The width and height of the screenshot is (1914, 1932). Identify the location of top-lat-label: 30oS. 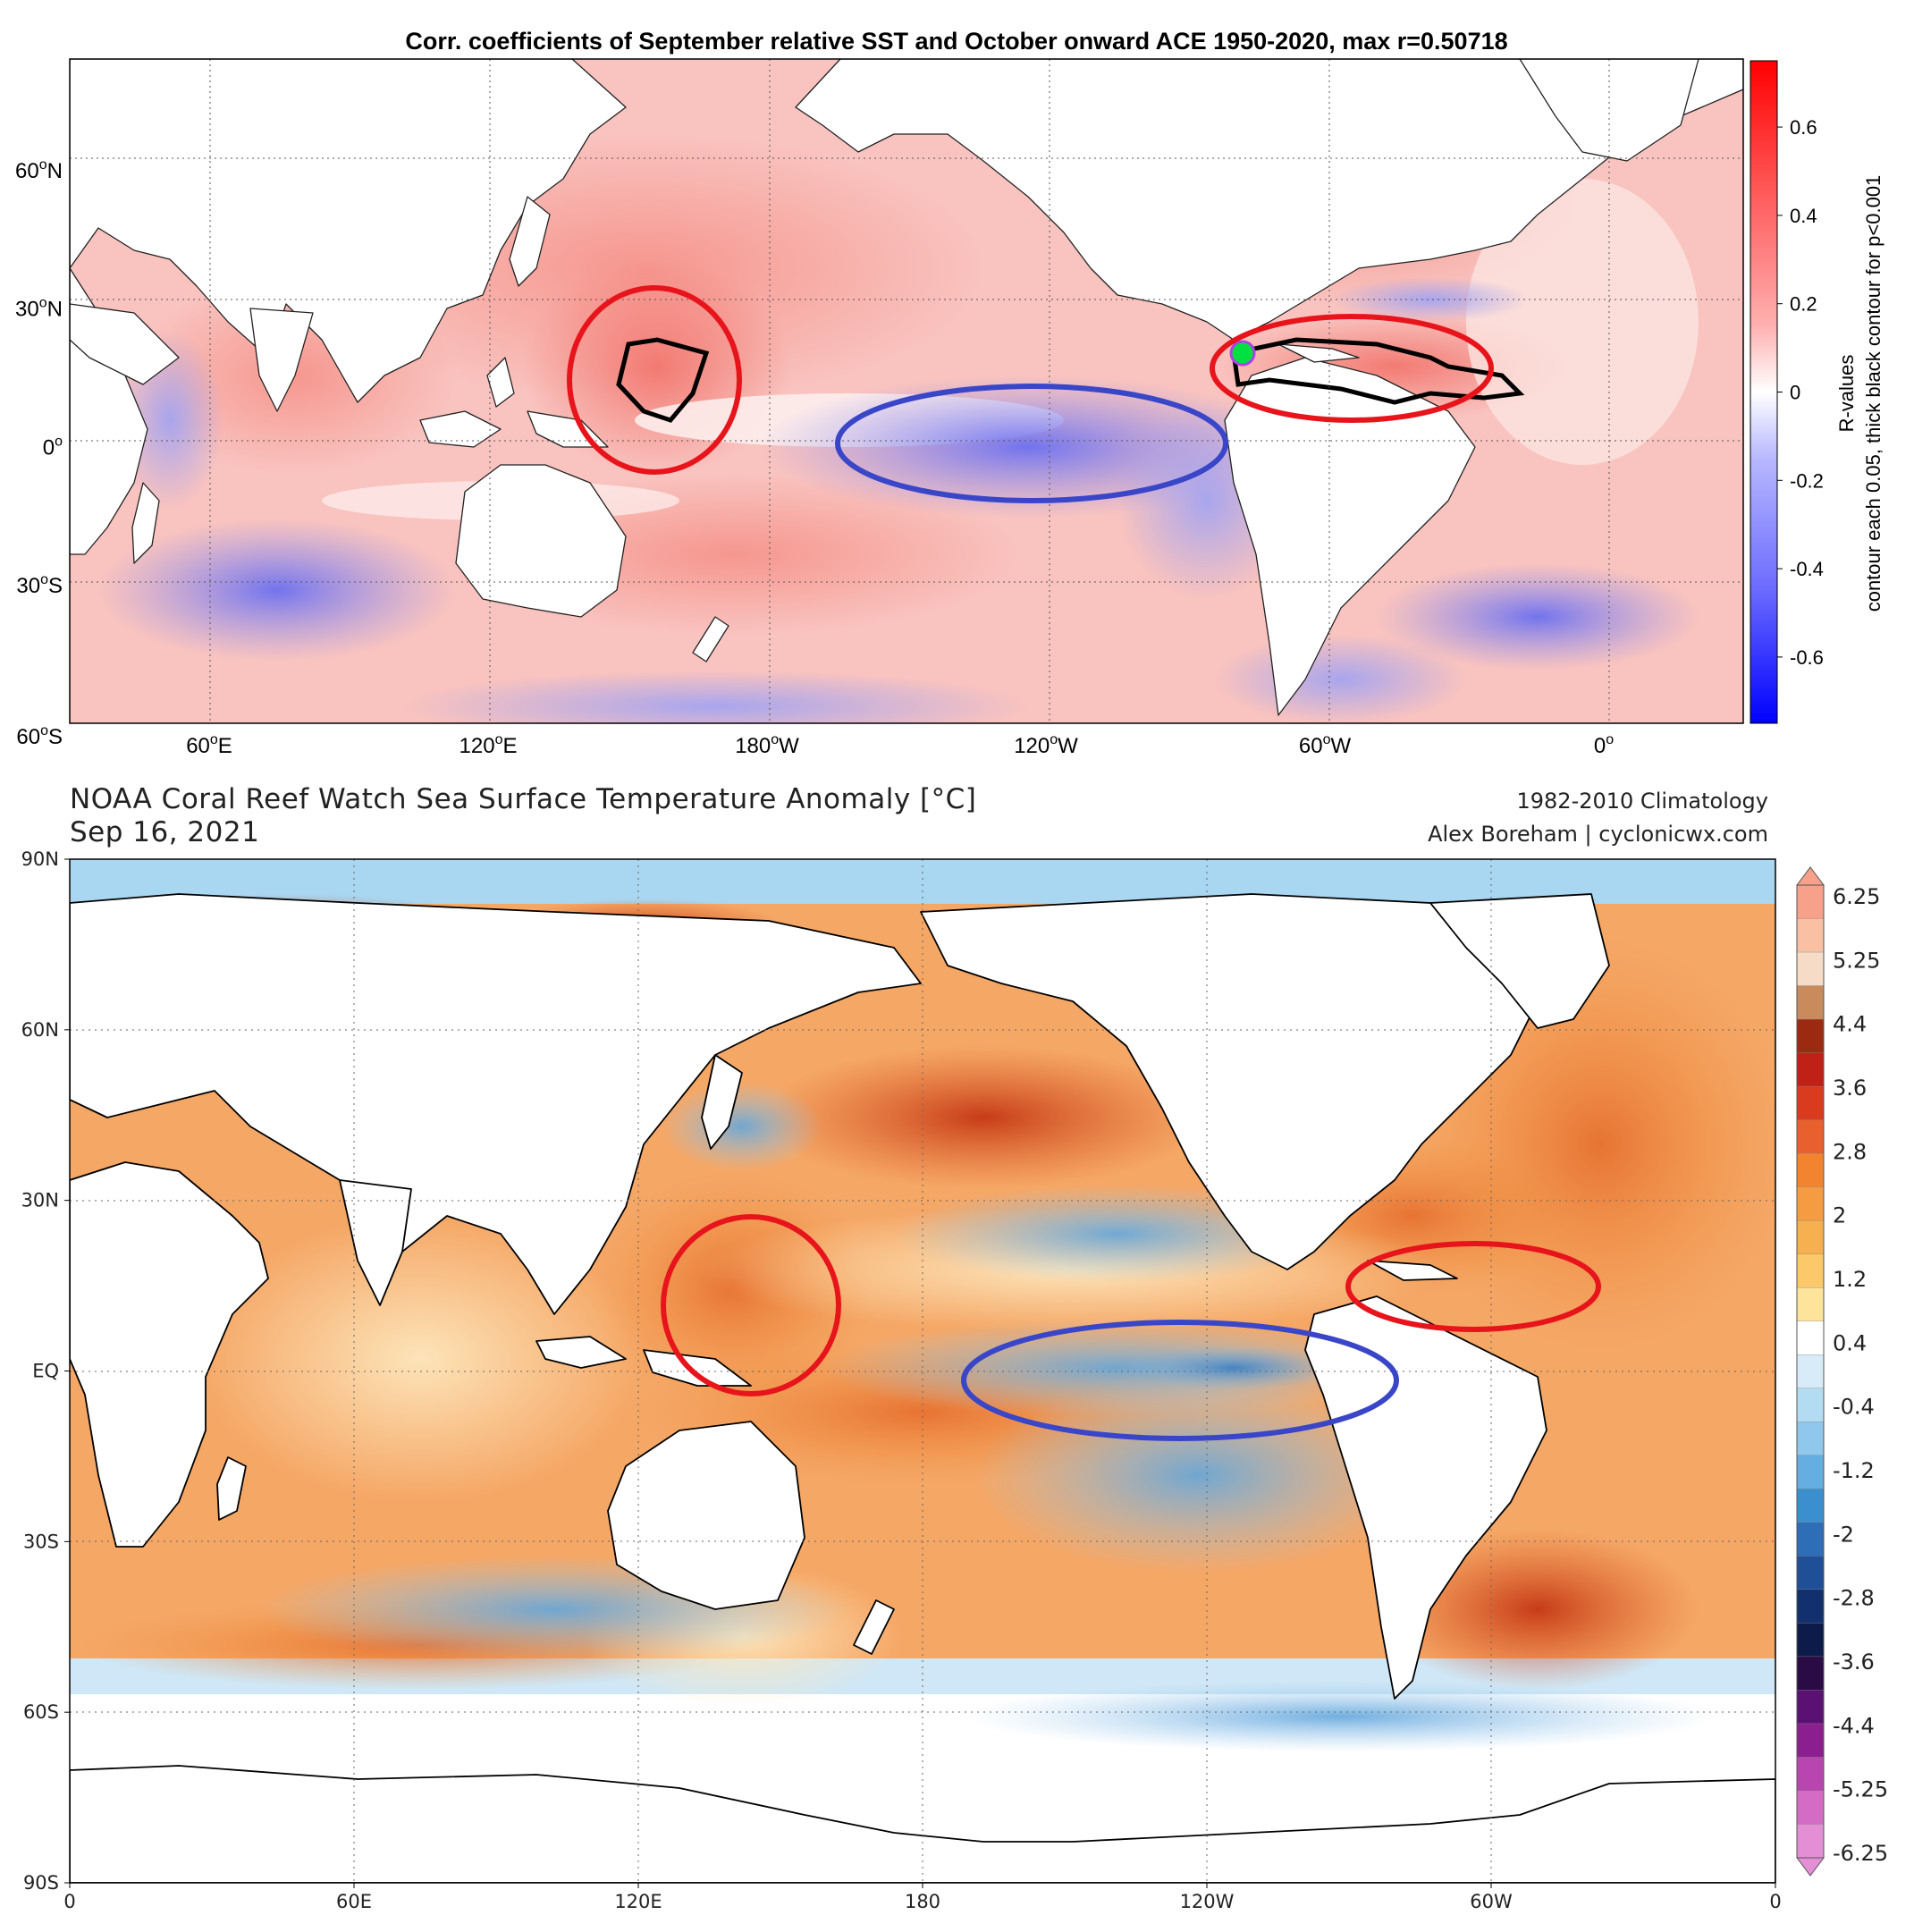
(39, 585).